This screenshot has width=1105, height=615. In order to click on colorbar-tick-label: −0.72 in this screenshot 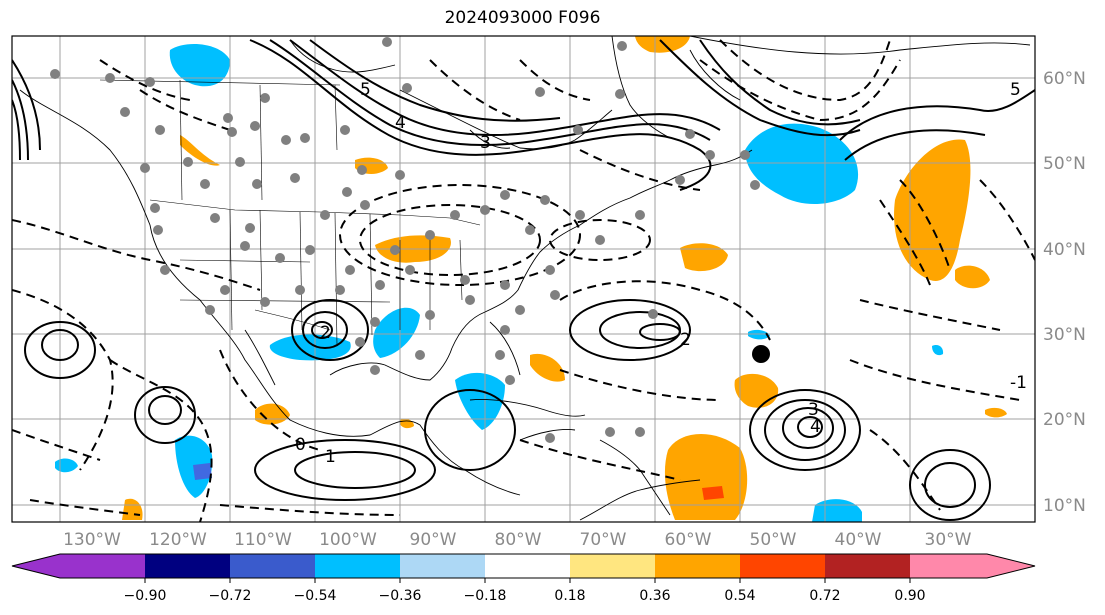, I will do `click(230, 596)`.